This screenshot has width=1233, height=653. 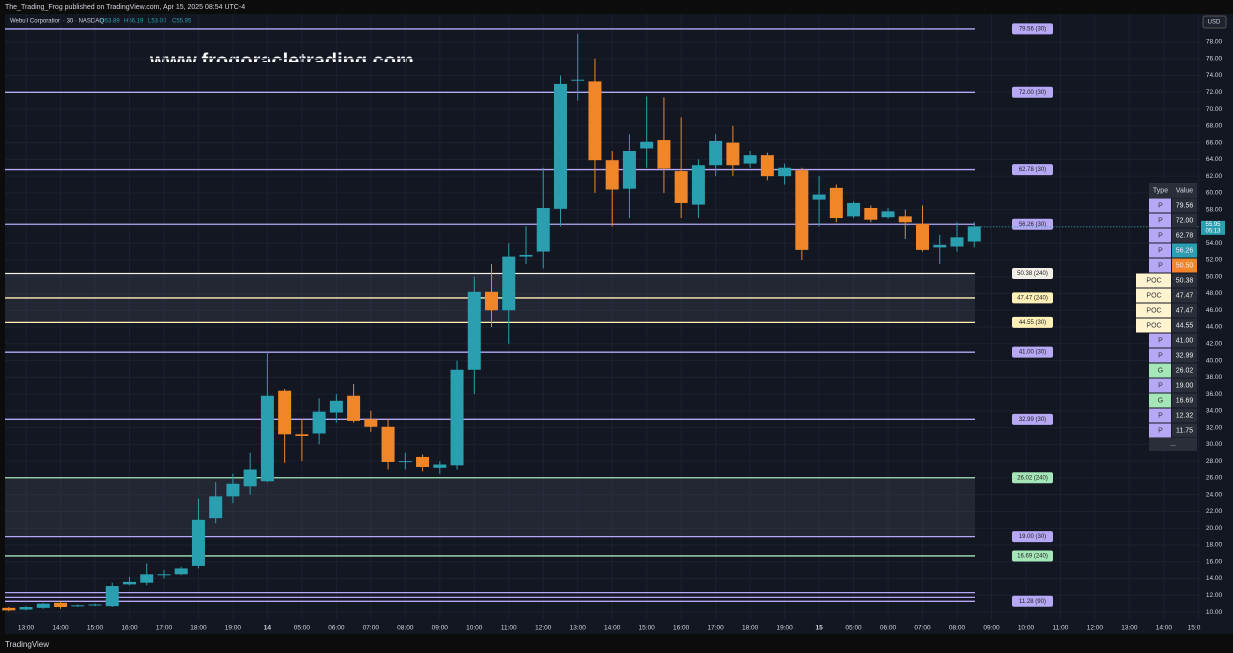 What do you see at coordinates (1185, 265) in the screenshot?
I see `table-value: 50.50` at bounding box center [1185, 265].